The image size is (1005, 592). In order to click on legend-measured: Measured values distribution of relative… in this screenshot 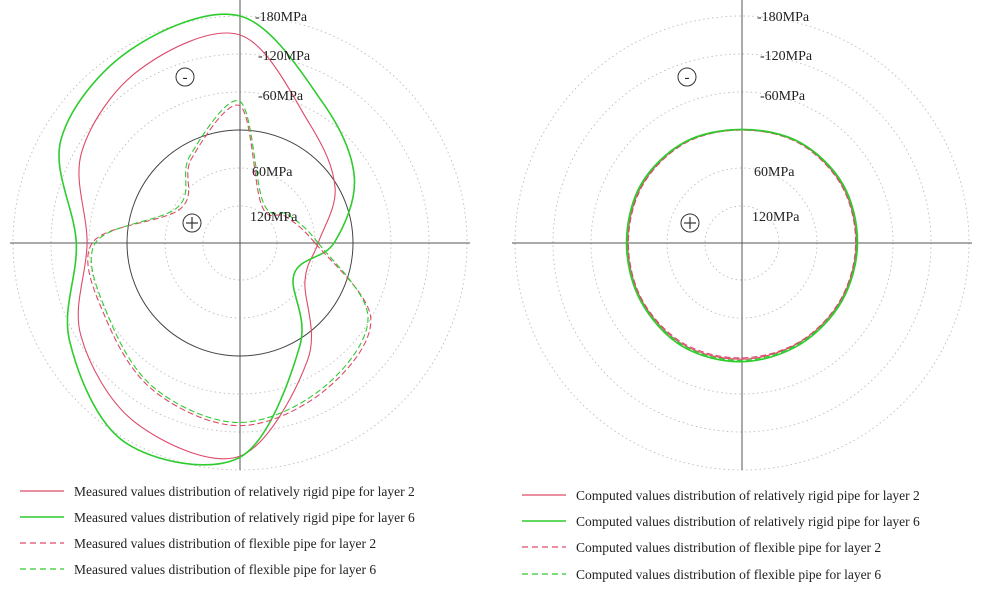, I will do `click(217, 530)`.